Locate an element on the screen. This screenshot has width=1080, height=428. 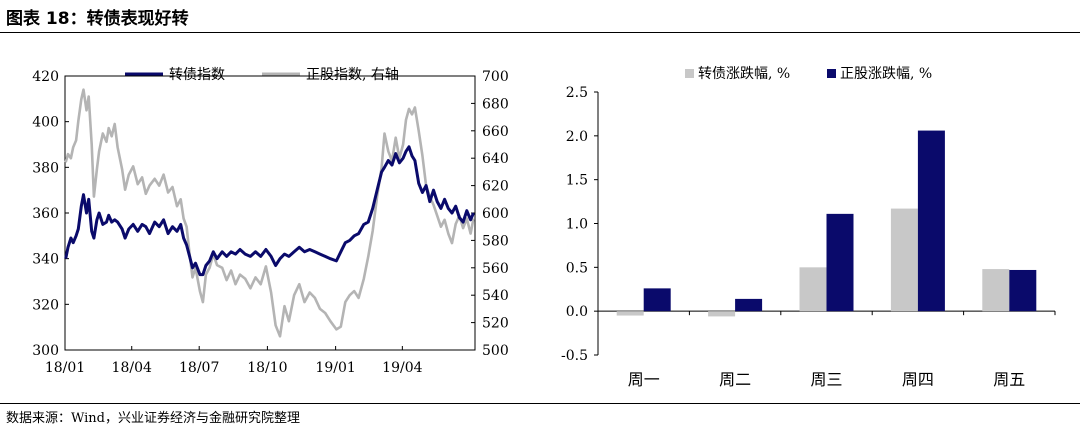
category-label: 周二 is located at coordinates (735, 379).